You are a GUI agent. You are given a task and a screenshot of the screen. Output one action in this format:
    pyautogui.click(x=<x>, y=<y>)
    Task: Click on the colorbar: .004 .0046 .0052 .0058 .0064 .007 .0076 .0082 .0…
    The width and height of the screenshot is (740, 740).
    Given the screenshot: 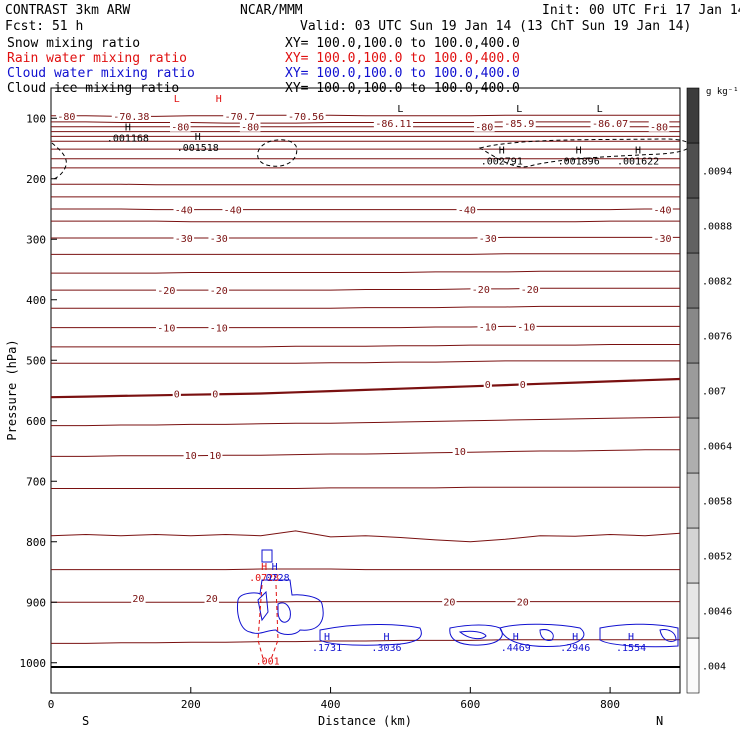 What is the action you would take?
    pyautogui.click(x=709, y=390)
    